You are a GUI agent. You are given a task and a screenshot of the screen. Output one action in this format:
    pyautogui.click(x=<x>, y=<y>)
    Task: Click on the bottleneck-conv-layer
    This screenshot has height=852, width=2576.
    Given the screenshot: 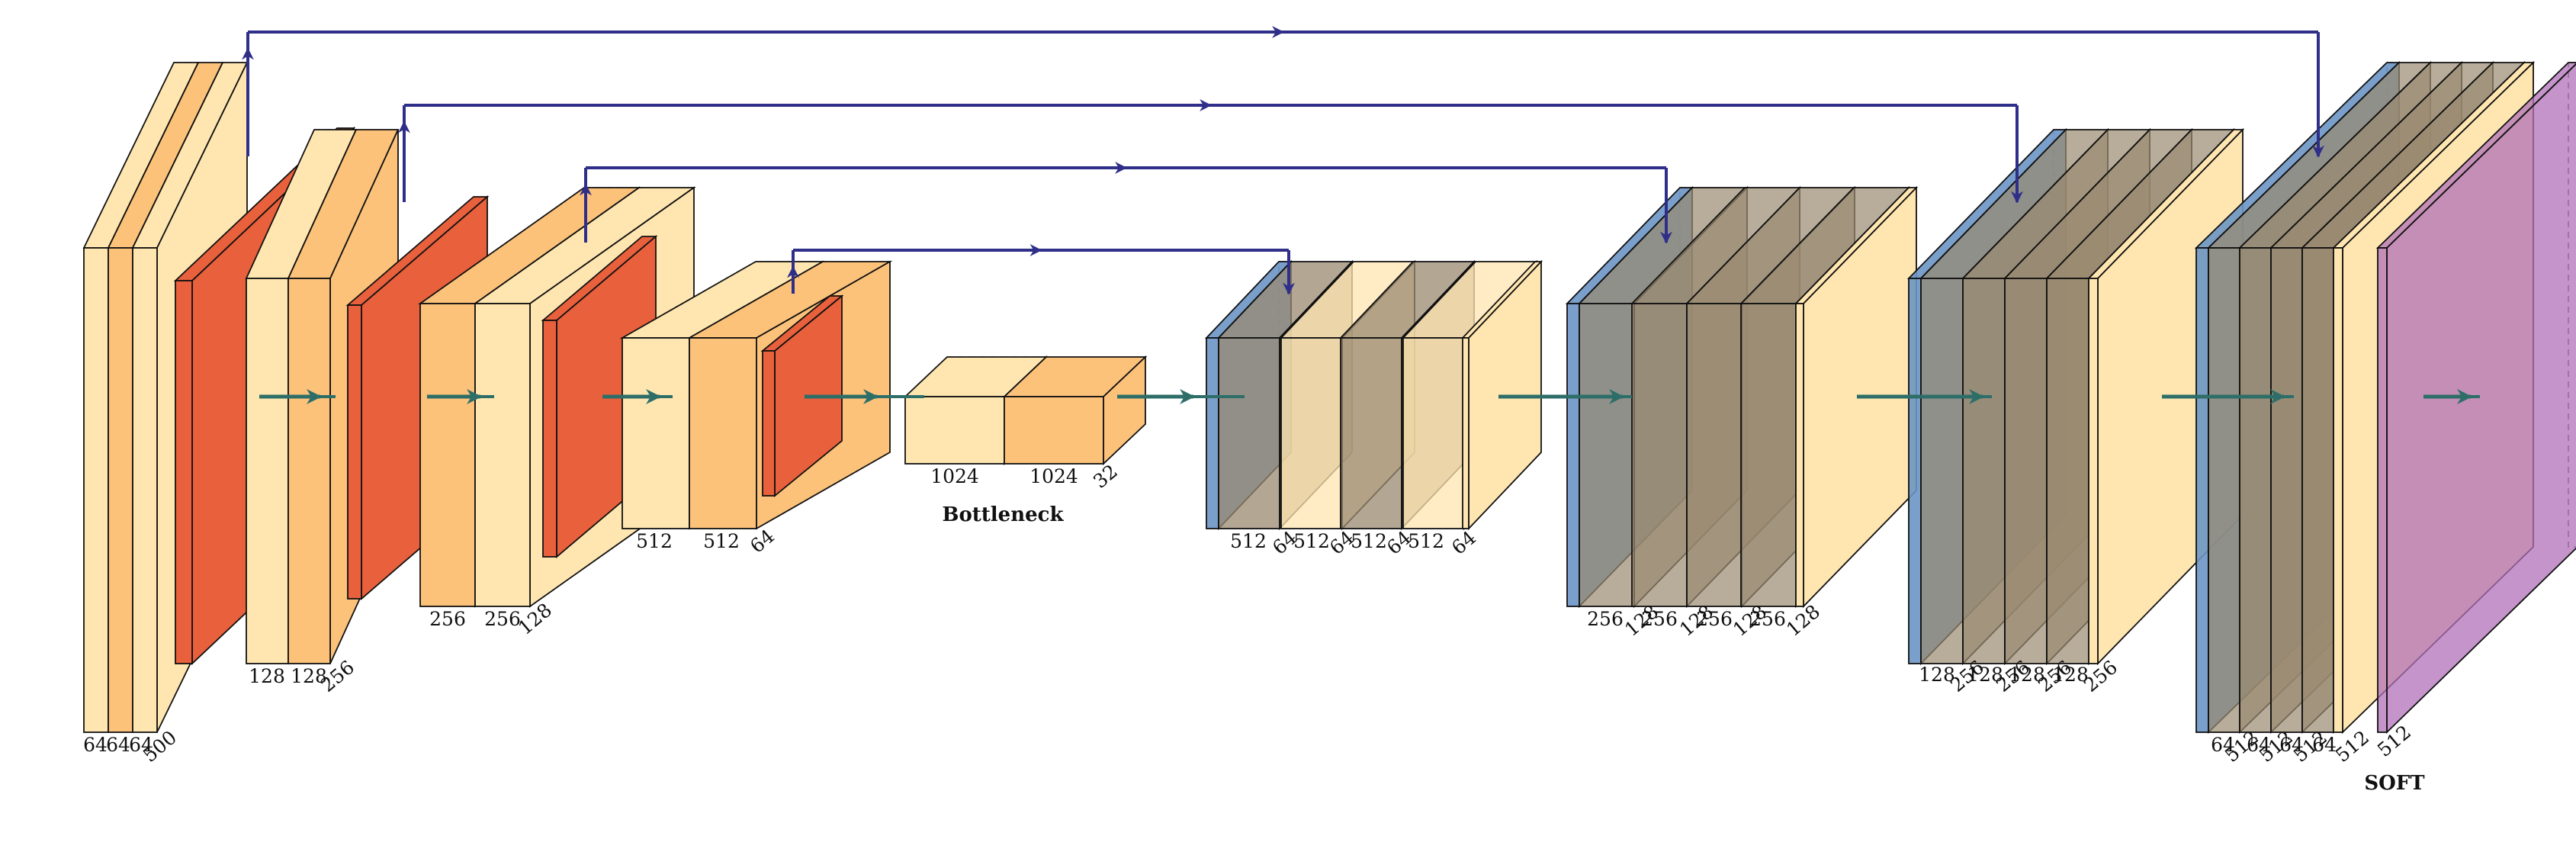 What is the action you would take?
    pyautogui.click(x=1075, y=410)
    